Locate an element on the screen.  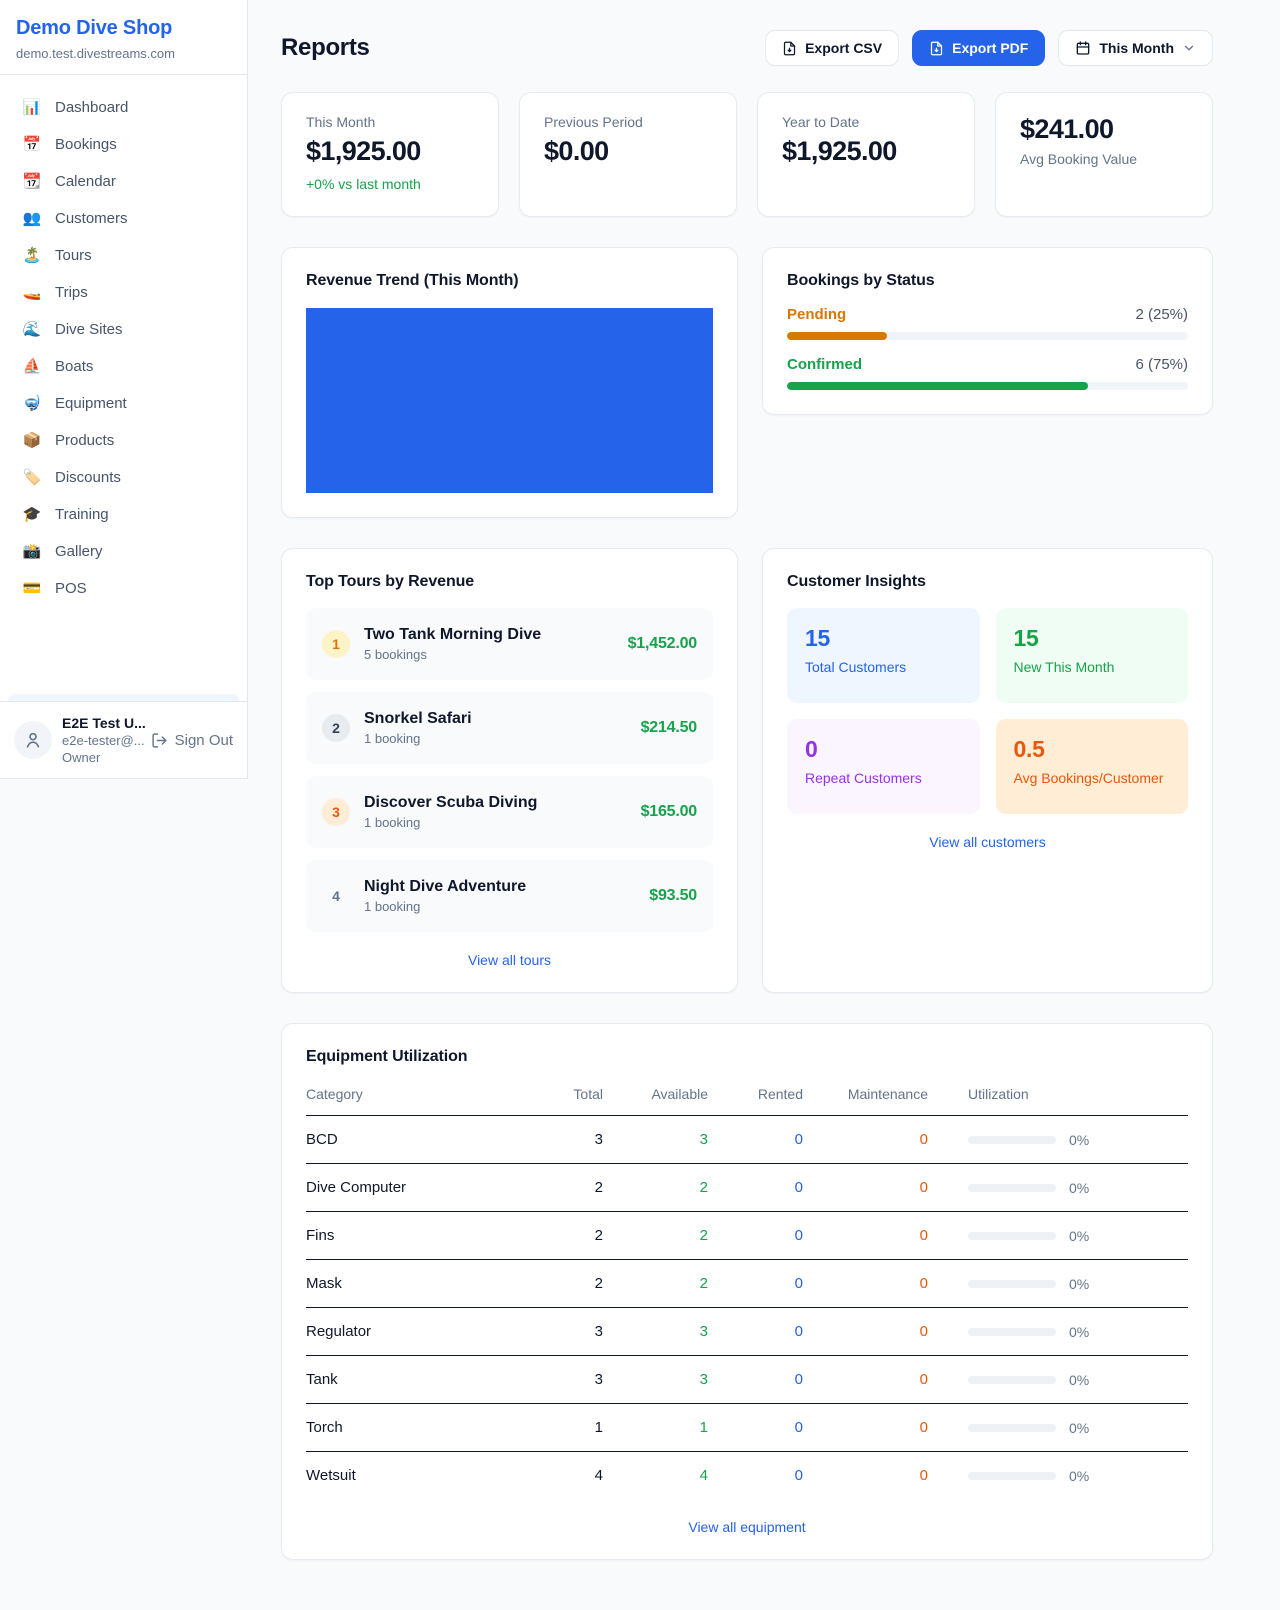
table-row: Regulator 3 3 0 0 0% is located at coordinates (747, 1331).